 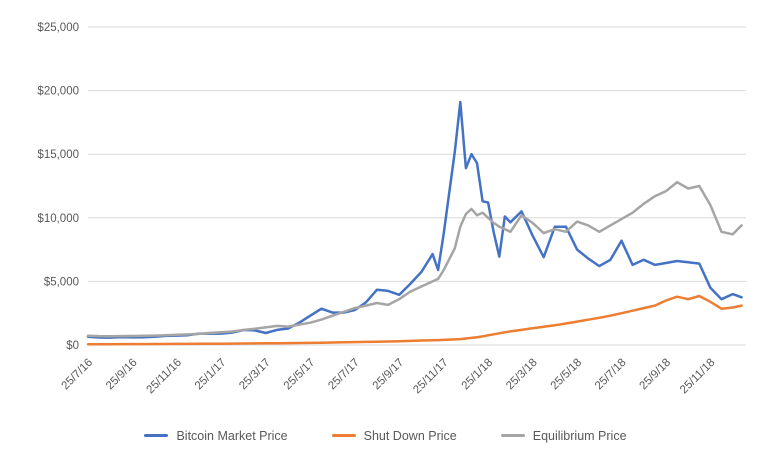 I want to click on y-axis-label: $15,000, so click(x=58, y=155).